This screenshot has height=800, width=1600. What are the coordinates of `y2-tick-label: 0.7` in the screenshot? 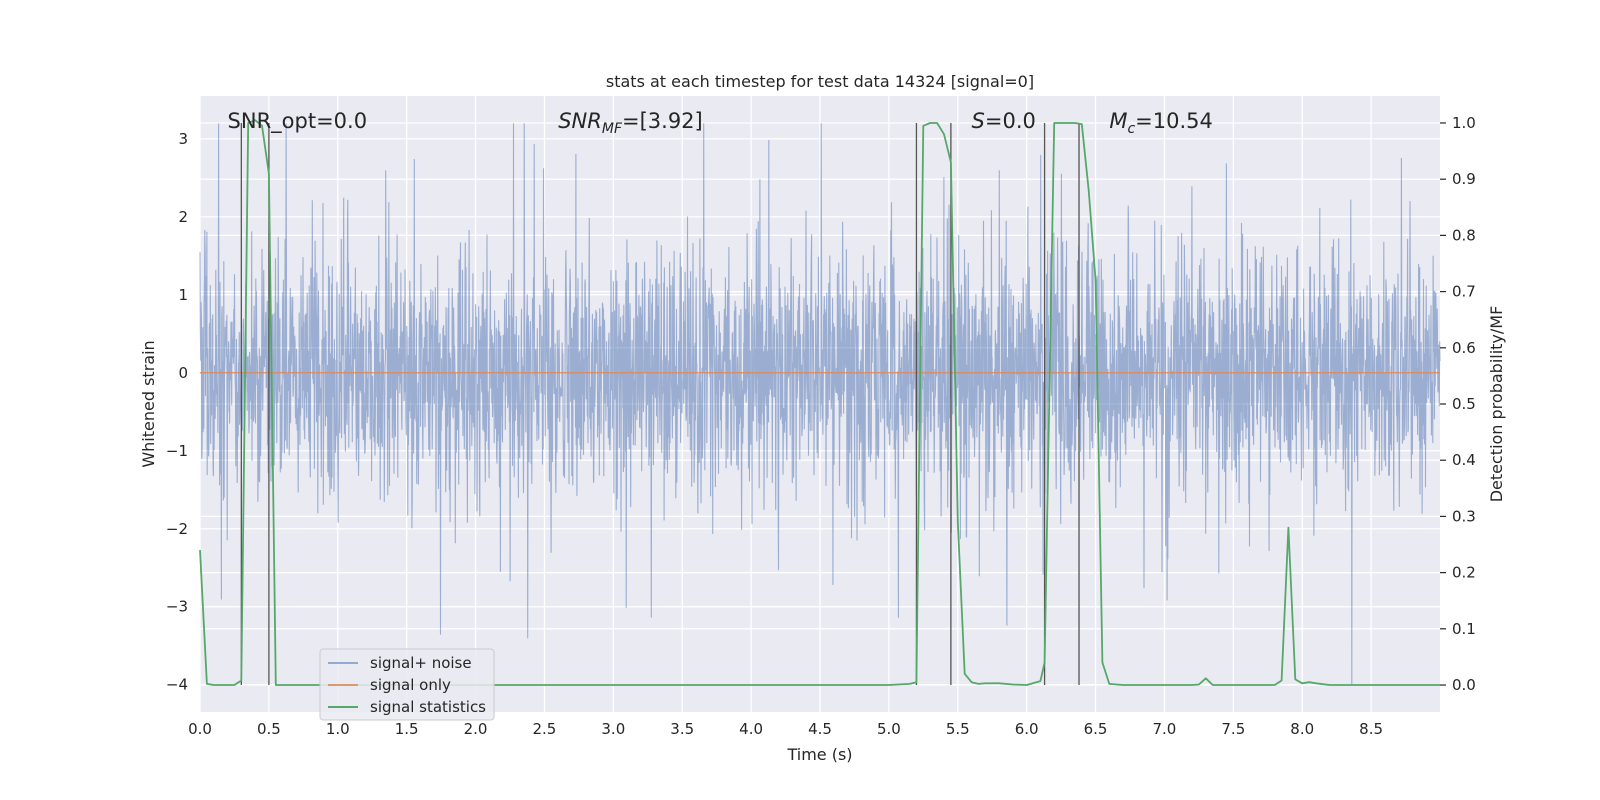 It's located at (1464, 292).